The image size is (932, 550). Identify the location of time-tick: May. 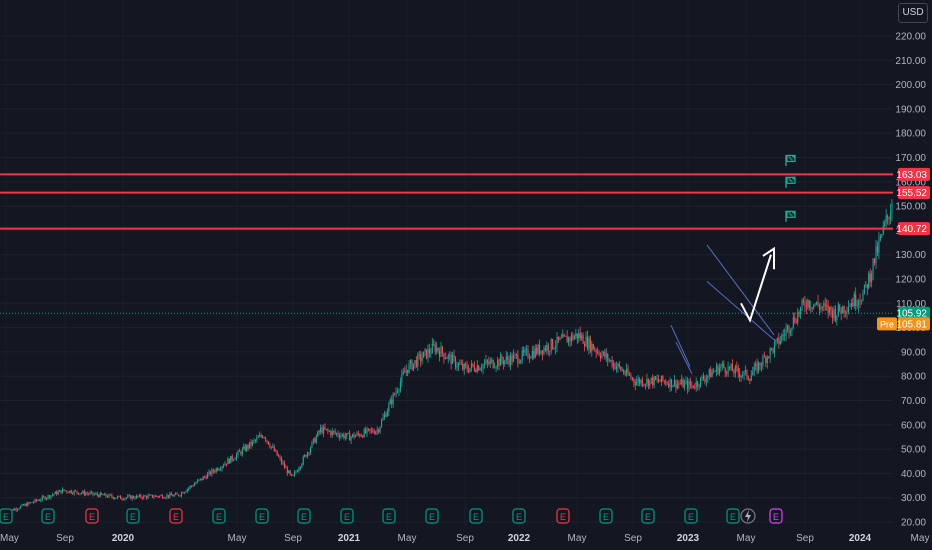
(237, 538).